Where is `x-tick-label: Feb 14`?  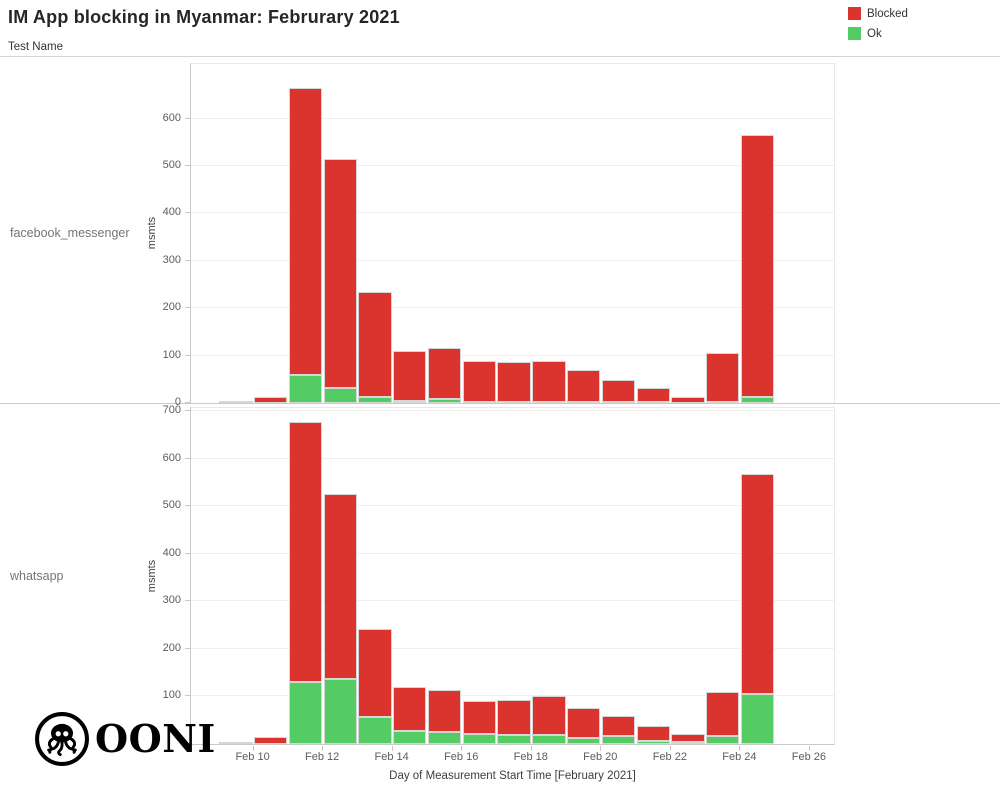 x-tick-label: Feb 14 is located at coordinates (391, 757).